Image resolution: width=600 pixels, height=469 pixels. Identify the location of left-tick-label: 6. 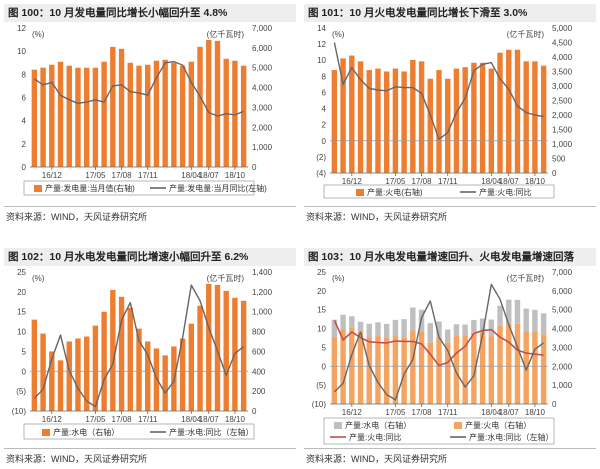
(24, 98).